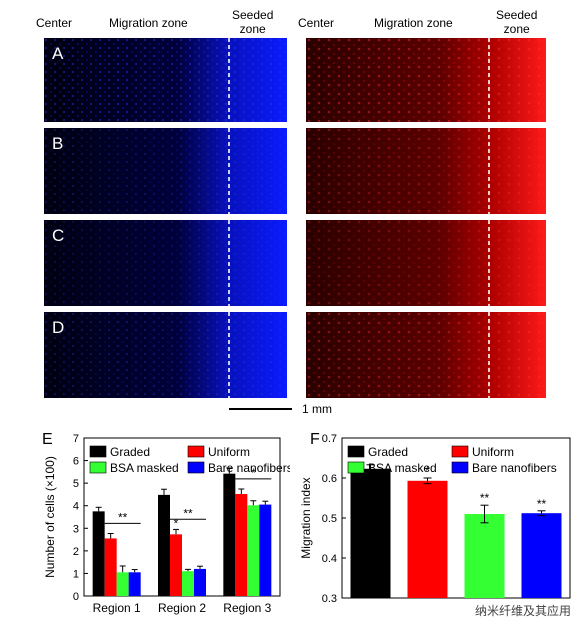  Describe the element at coordinates (58, 327) in the screenshot. I see `row-label-d: D` at that location.